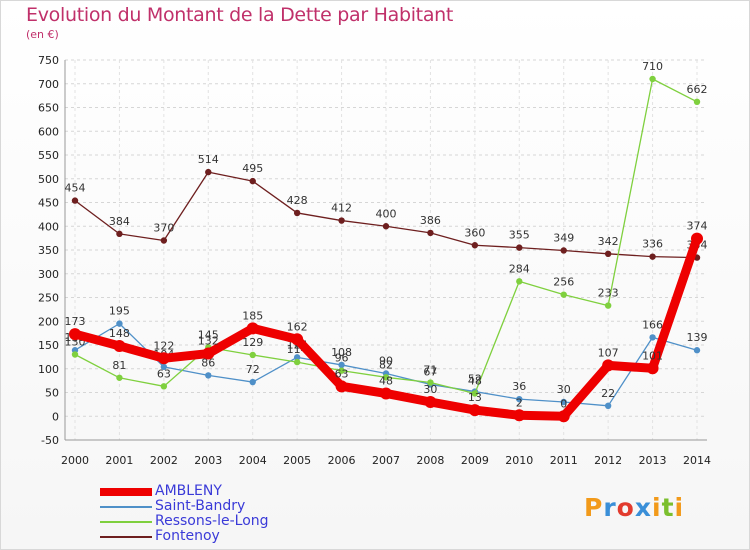 This screenshot has width=750, height=550. What do you see at coordinates (253, 460) in the screenshot?
I see `x-tick-label: 2004` at bounding box center [253, 460].